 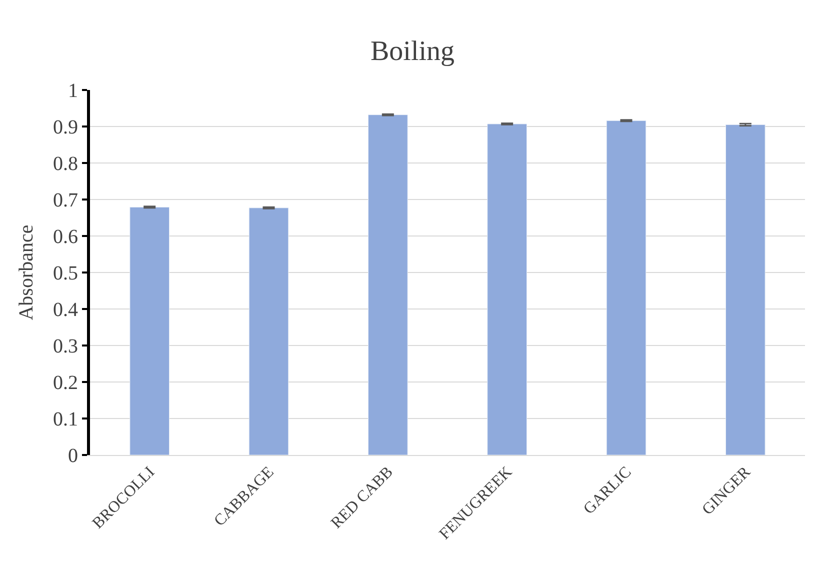 I want to click on y-tick-label: 0.6, so click(x=65, y=237).